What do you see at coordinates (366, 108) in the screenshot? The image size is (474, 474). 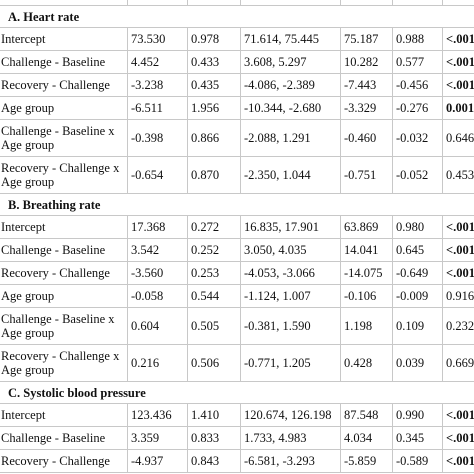 I see `cell: -3.329` at bounding box center [366, 108].